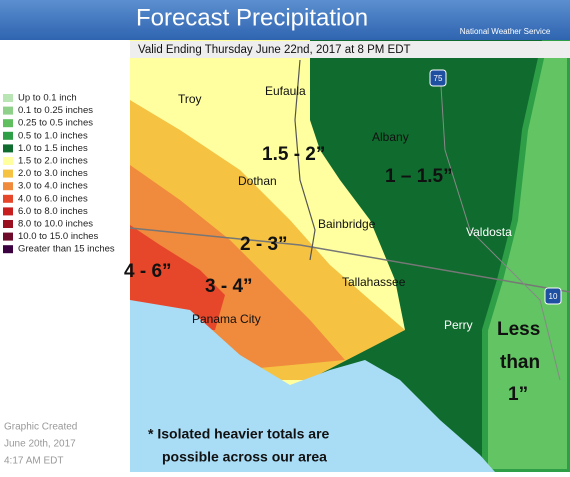  I want to click on legend-label: 0.5 to 1.0 inches, so click(53, 135).